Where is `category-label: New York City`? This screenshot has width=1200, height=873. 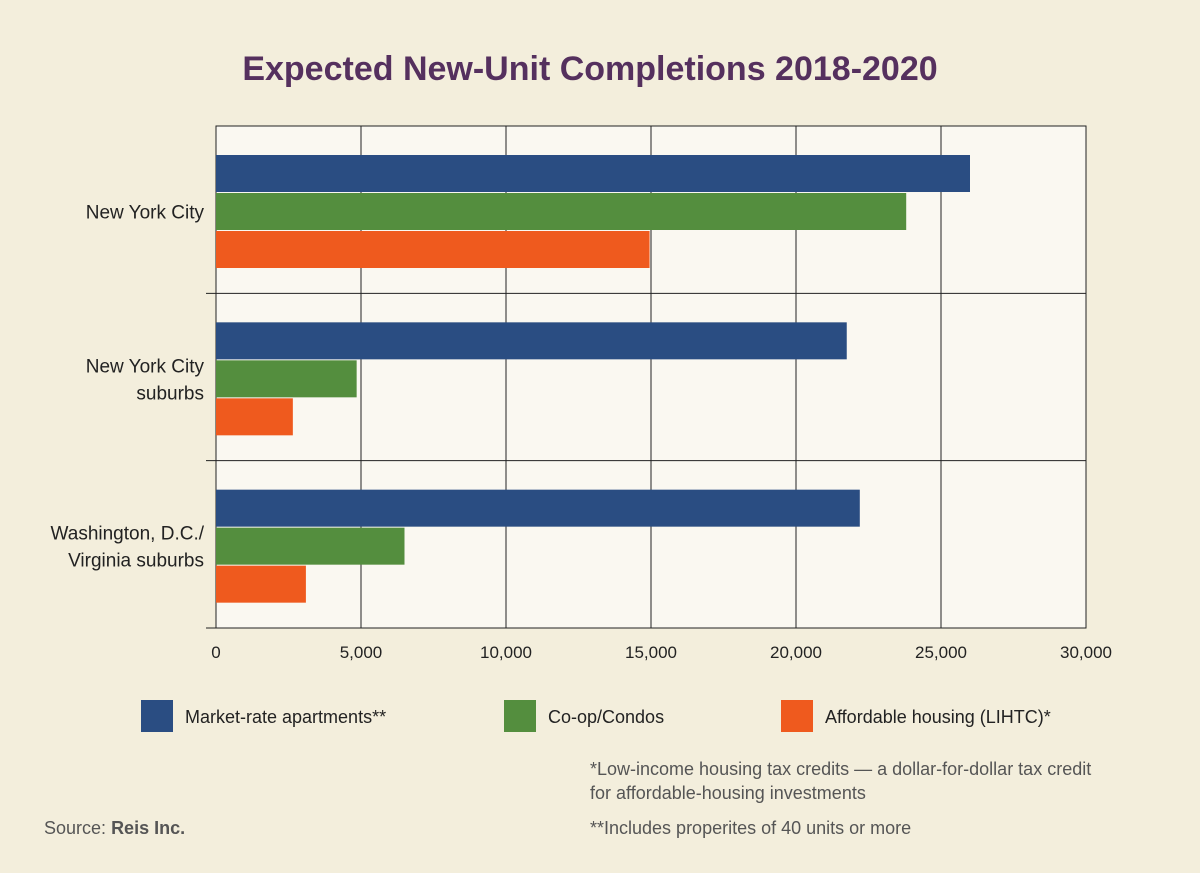 category-label: New York City is located at coordinates (145, 213).